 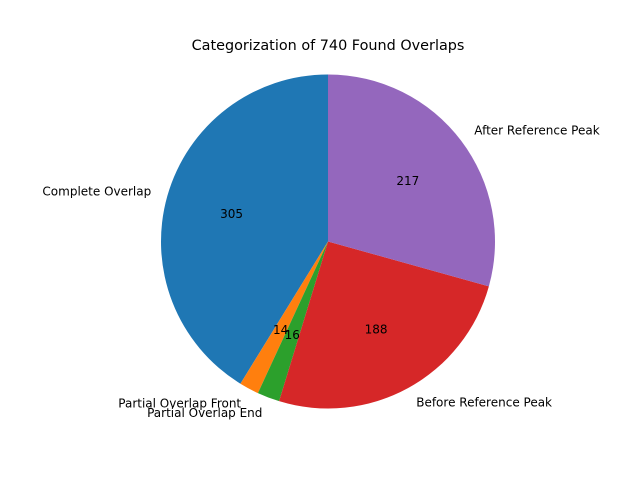 I want to click on value-label-before-reference-peak: 188, so click(x=376, y=329).